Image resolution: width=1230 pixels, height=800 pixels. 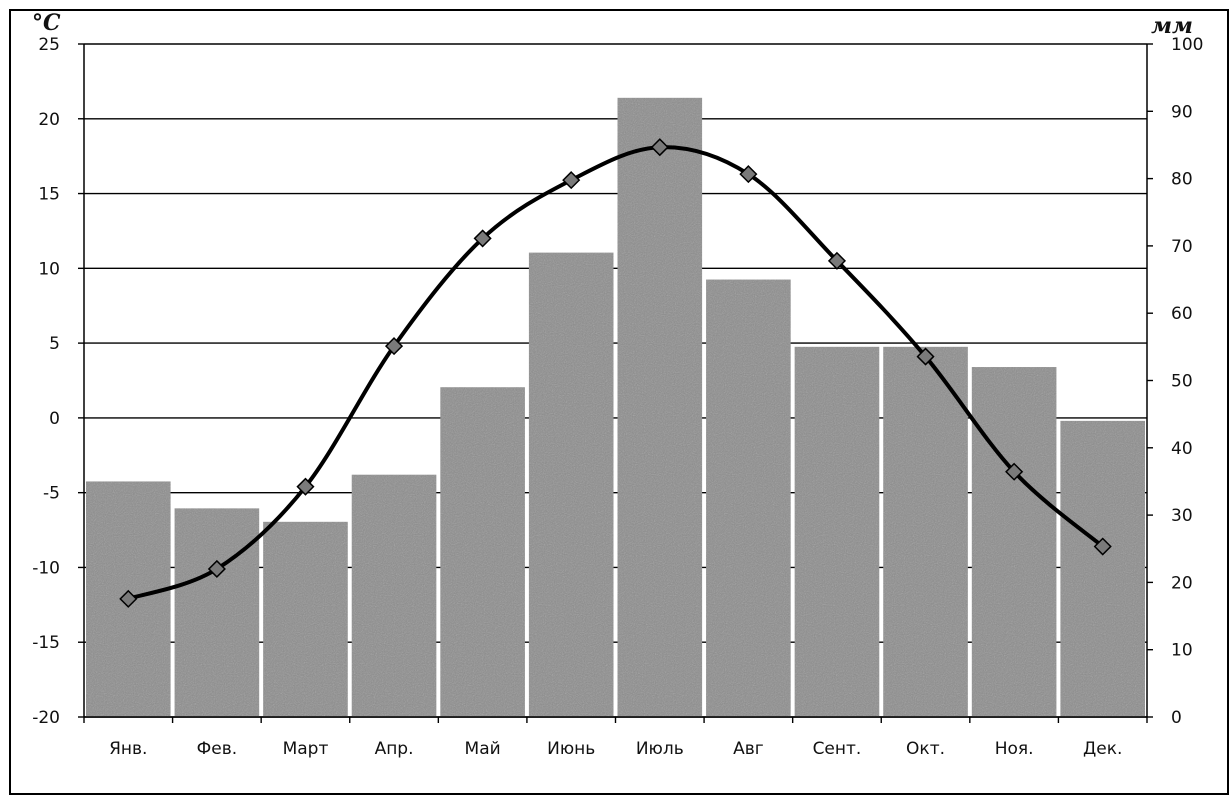 I want to click on left-tick-label: -15, so click(x=46, y=643).